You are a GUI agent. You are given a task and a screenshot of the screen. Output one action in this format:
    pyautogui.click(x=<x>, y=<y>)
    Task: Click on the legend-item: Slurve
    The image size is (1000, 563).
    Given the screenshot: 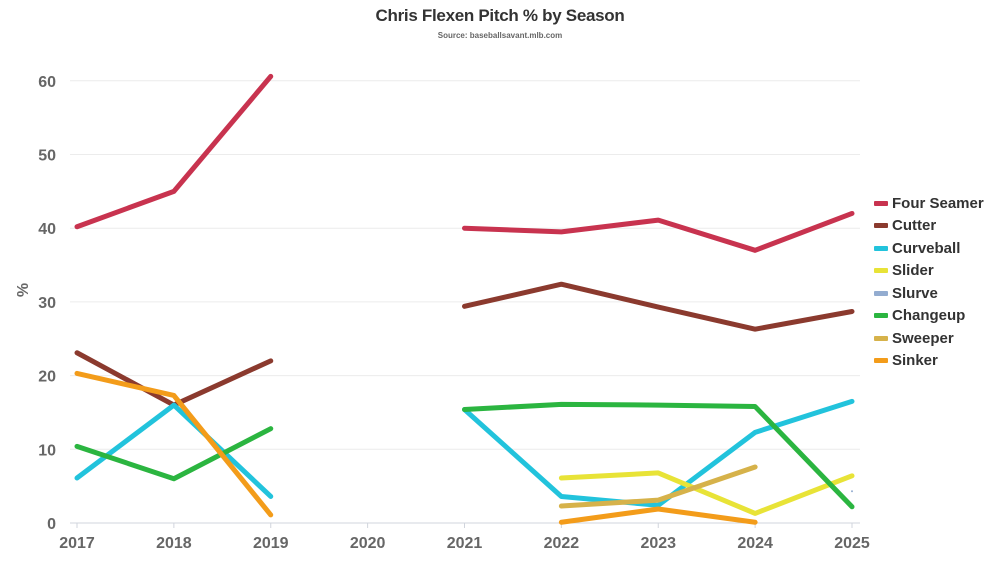 What is the action you would take?
    pyautogui.click(x=929, y=293)
    